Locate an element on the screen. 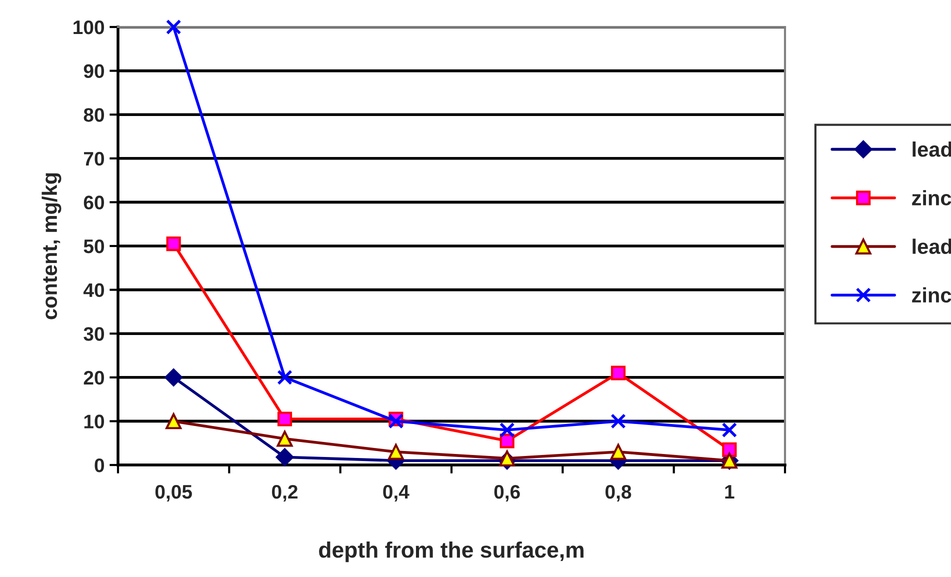 This screenshot has width=951, height=577. y-axis-title: content, mg/kg is located at coordinates (52, 246).